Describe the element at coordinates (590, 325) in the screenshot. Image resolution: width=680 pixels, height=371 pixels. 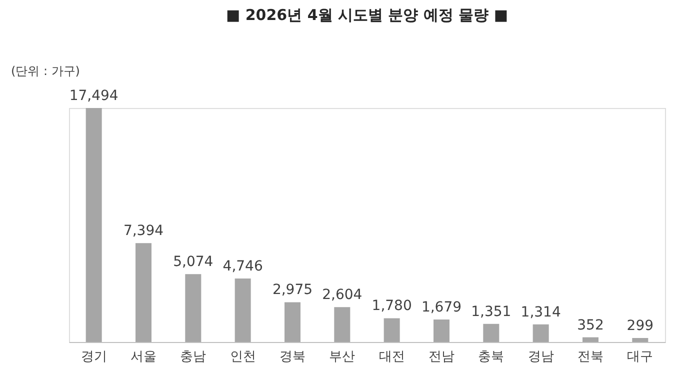
I see `data-label: 352` at that location.